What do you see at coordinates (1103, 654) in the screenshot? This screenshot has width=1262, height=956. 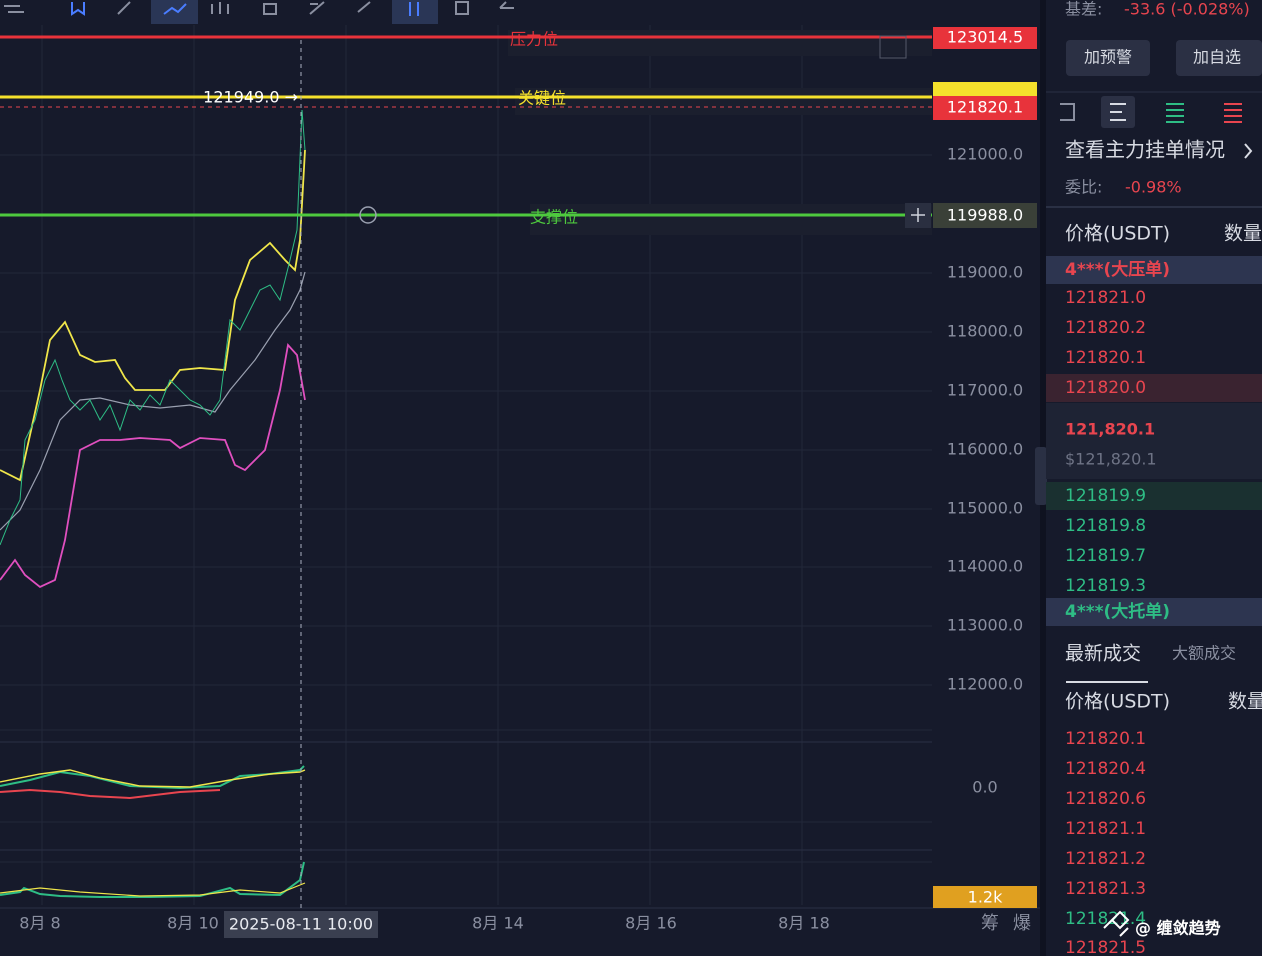 I see `tab-active: 最新成交` at bounding box center [1103, 654].